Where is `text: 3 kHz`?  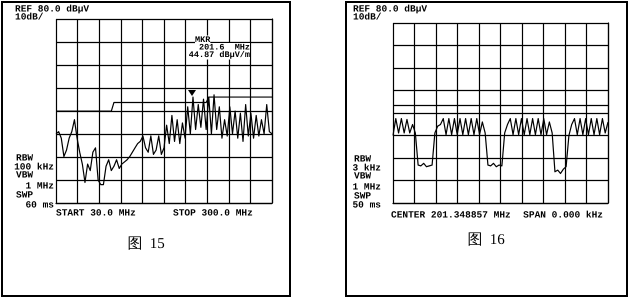
text: 3 kHz is located at coordinates (366, 168).